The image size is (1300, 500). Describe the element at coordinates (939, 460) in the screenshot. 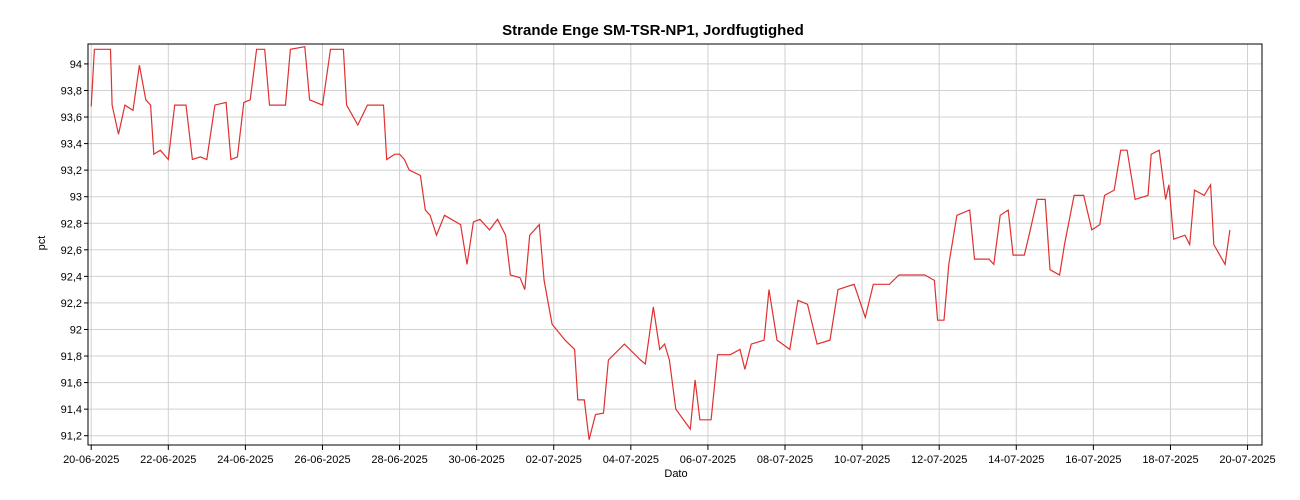

I see `x-tick-label: 12-07-2025` at that location.